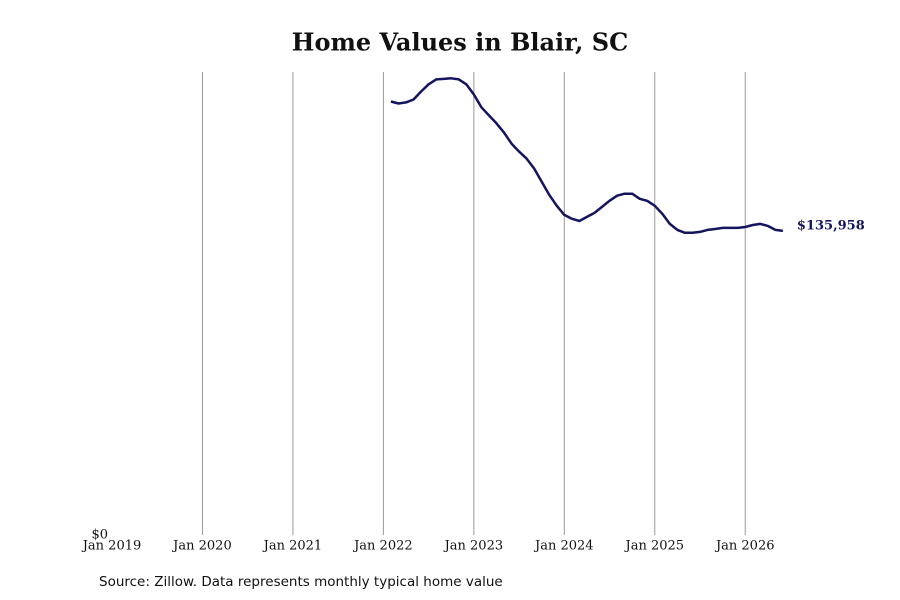 Image resolution: width=900 pixels, height=600 pixels. What do you see at coordinates (653, 546) in the screenshot?
I see `x-tick-label: Jan 2025` at bounding box center [653, 546].